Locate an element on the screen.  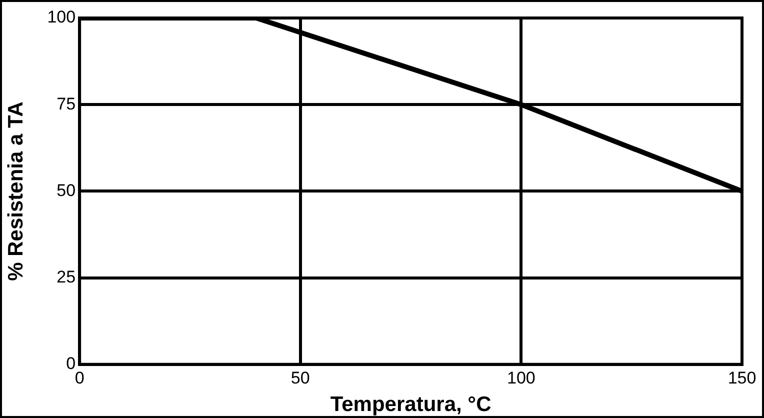
x-tick-label: 150 is located at coordinates (742, 378).